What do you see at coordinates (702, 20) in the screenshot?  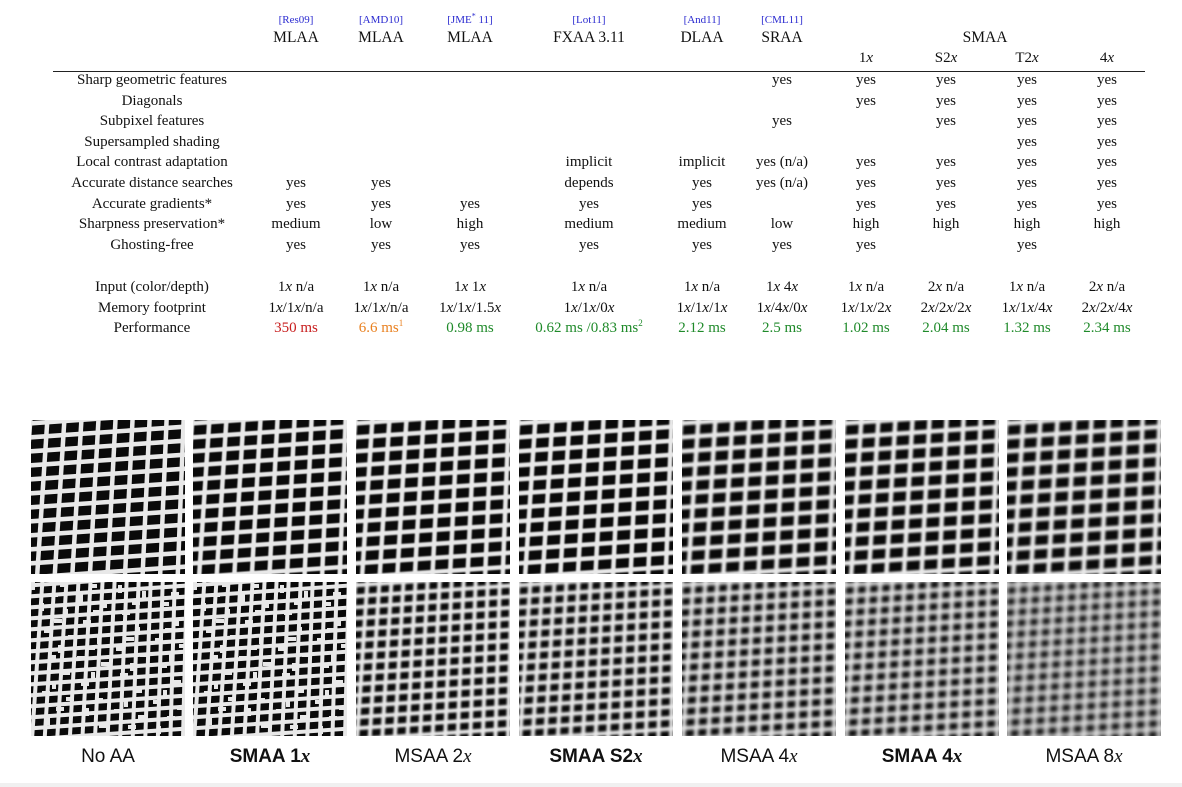 I see `ref-and11: [And11]` at bounding box center [702, 20].